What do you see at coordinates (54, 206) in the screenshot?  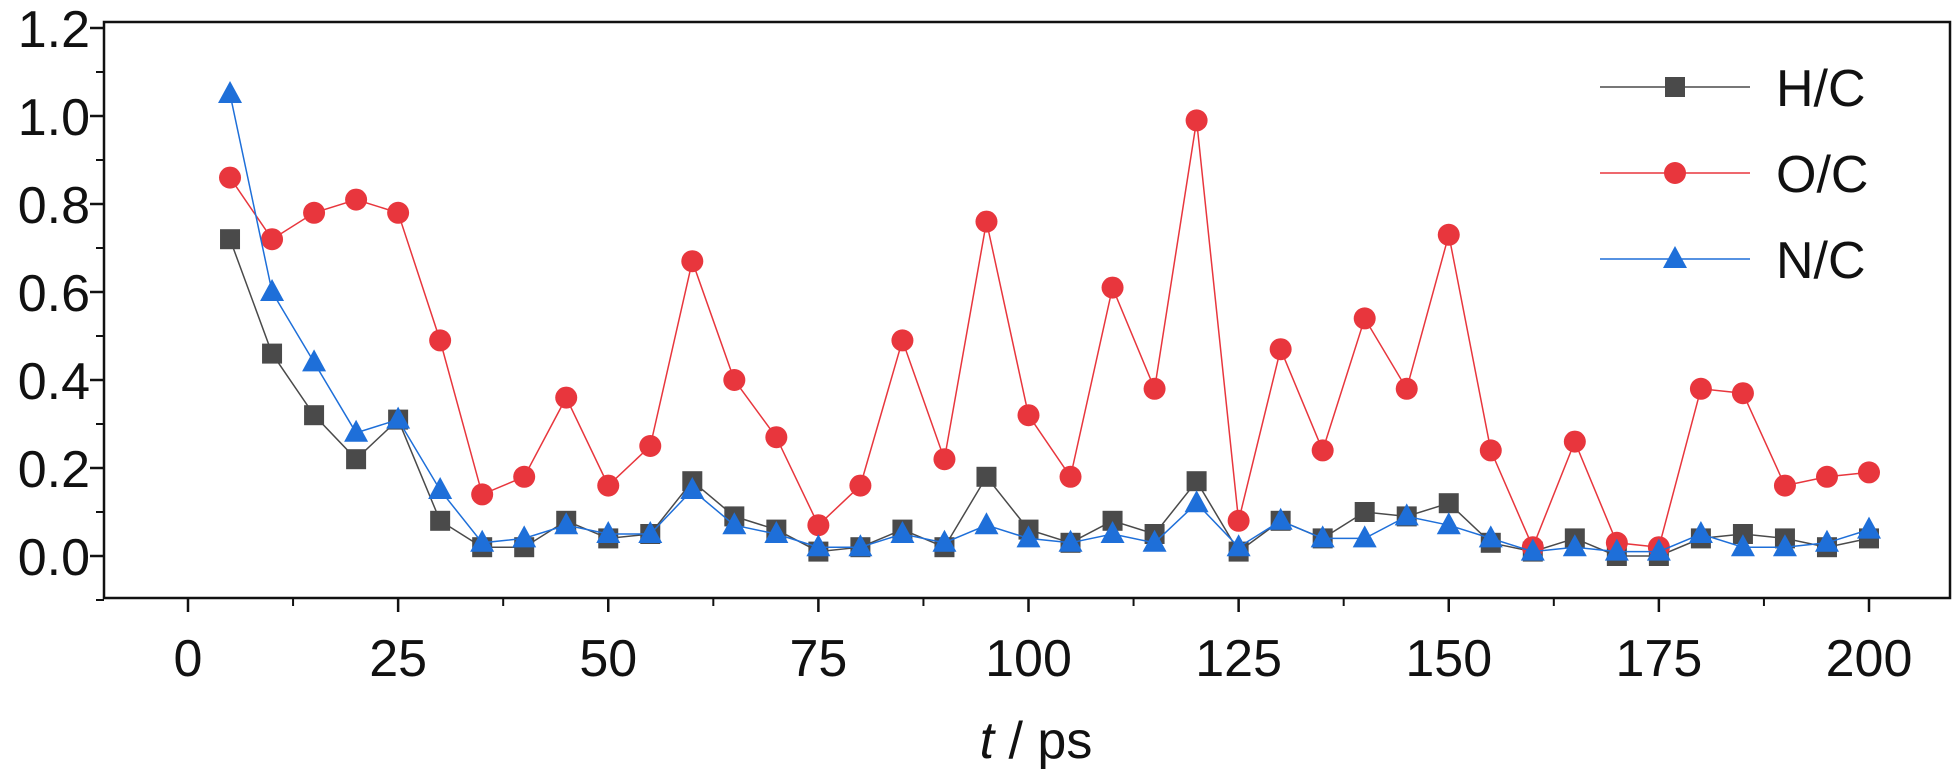 I see `y-tick-label: 0.8` at bounding box center [54, 206].